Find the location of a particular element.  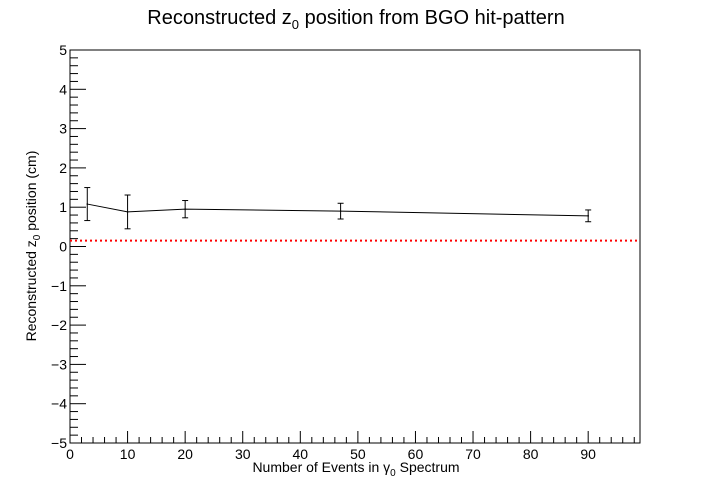

y-tick-label: 2 is located at coordinates (63, 168).